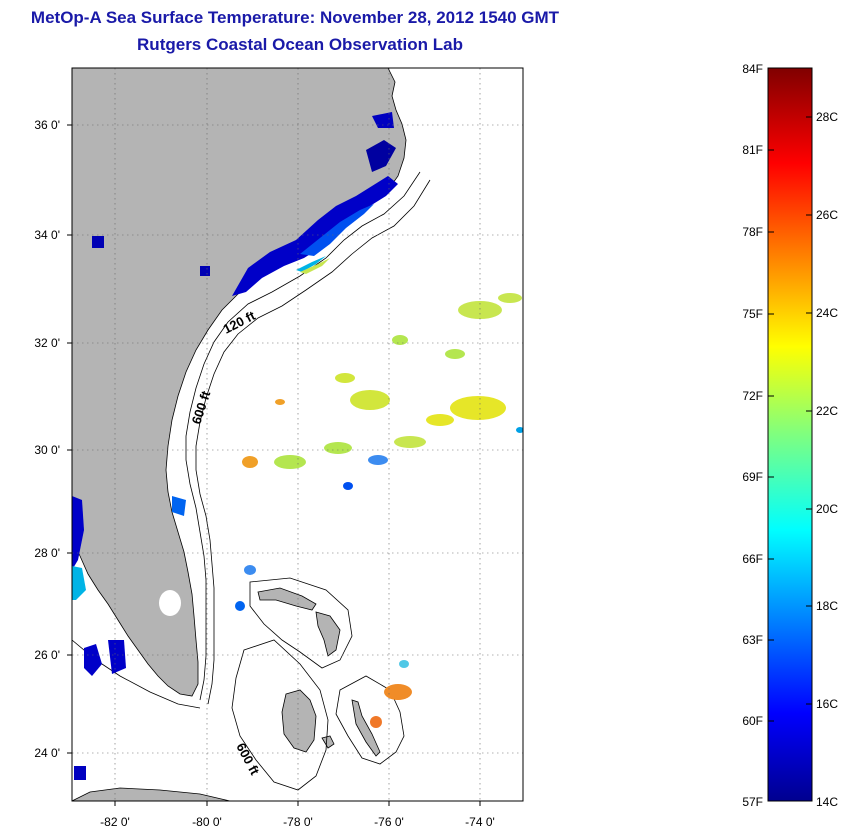 This screenshot has width=849, height=832. What do you see at coordinates (827, 411) in the screenshot?
I see `colorbar-c-label: 22C` at bounding box center [827, 411].